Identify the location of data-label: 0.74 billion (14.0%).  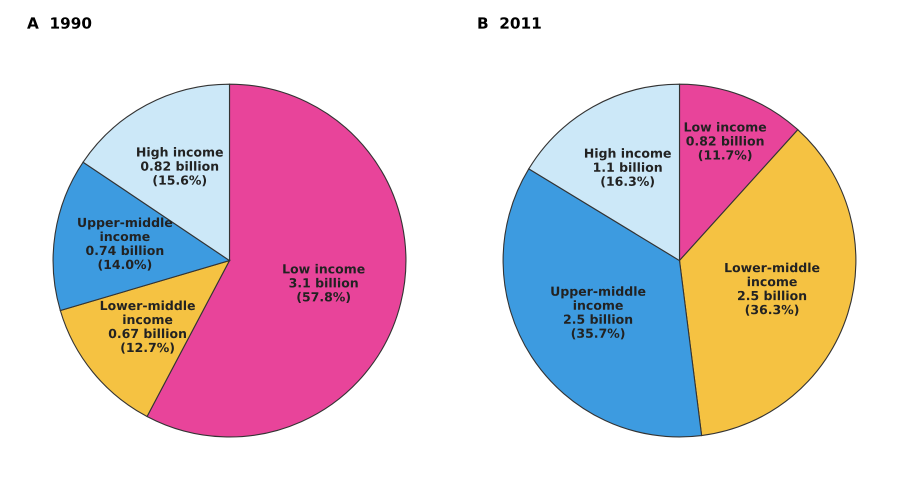
(125, 258).